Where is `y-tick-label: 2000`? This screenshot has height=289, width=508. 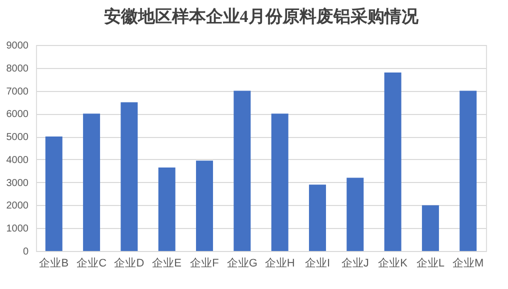 y-tick-label: 2000 is located at coordinates (17, 206).